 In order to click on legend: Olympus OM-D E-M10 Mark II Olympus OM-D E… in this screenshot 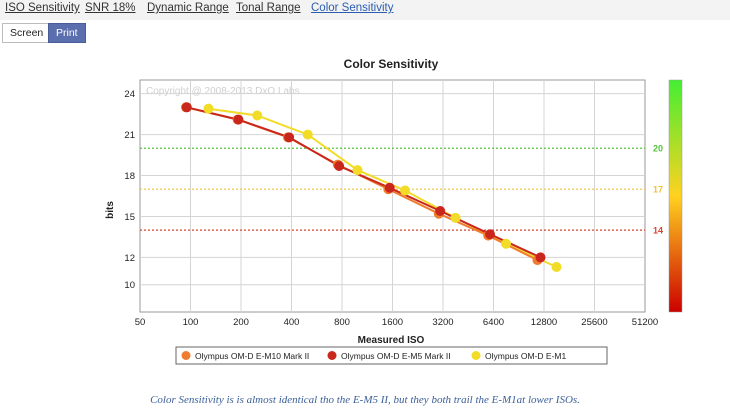, I will do `click(374, 356)`.